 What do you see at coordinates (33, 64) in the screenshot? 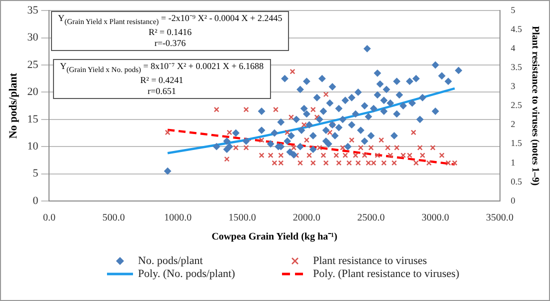
I see `y-tick-label: 25` at bounding box center [33, 64].